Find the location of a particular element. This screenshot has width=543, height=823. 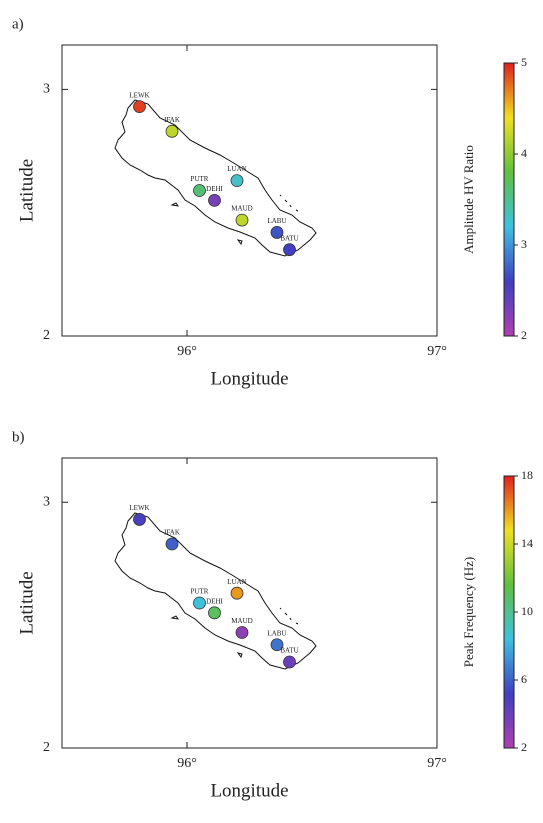

colorbar-tick-label: 6 is located at coordinates (524, 679).